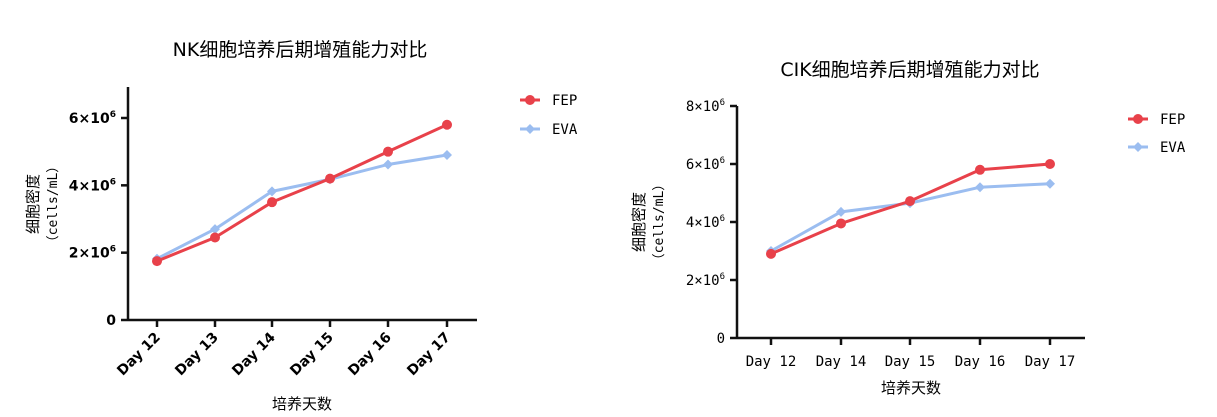  What do you see at coordinates (98, 219) in the screenshot?
I see `nk-y-ticks: 0 2×106 4×106 6×106` at bounding box center [98, 219].